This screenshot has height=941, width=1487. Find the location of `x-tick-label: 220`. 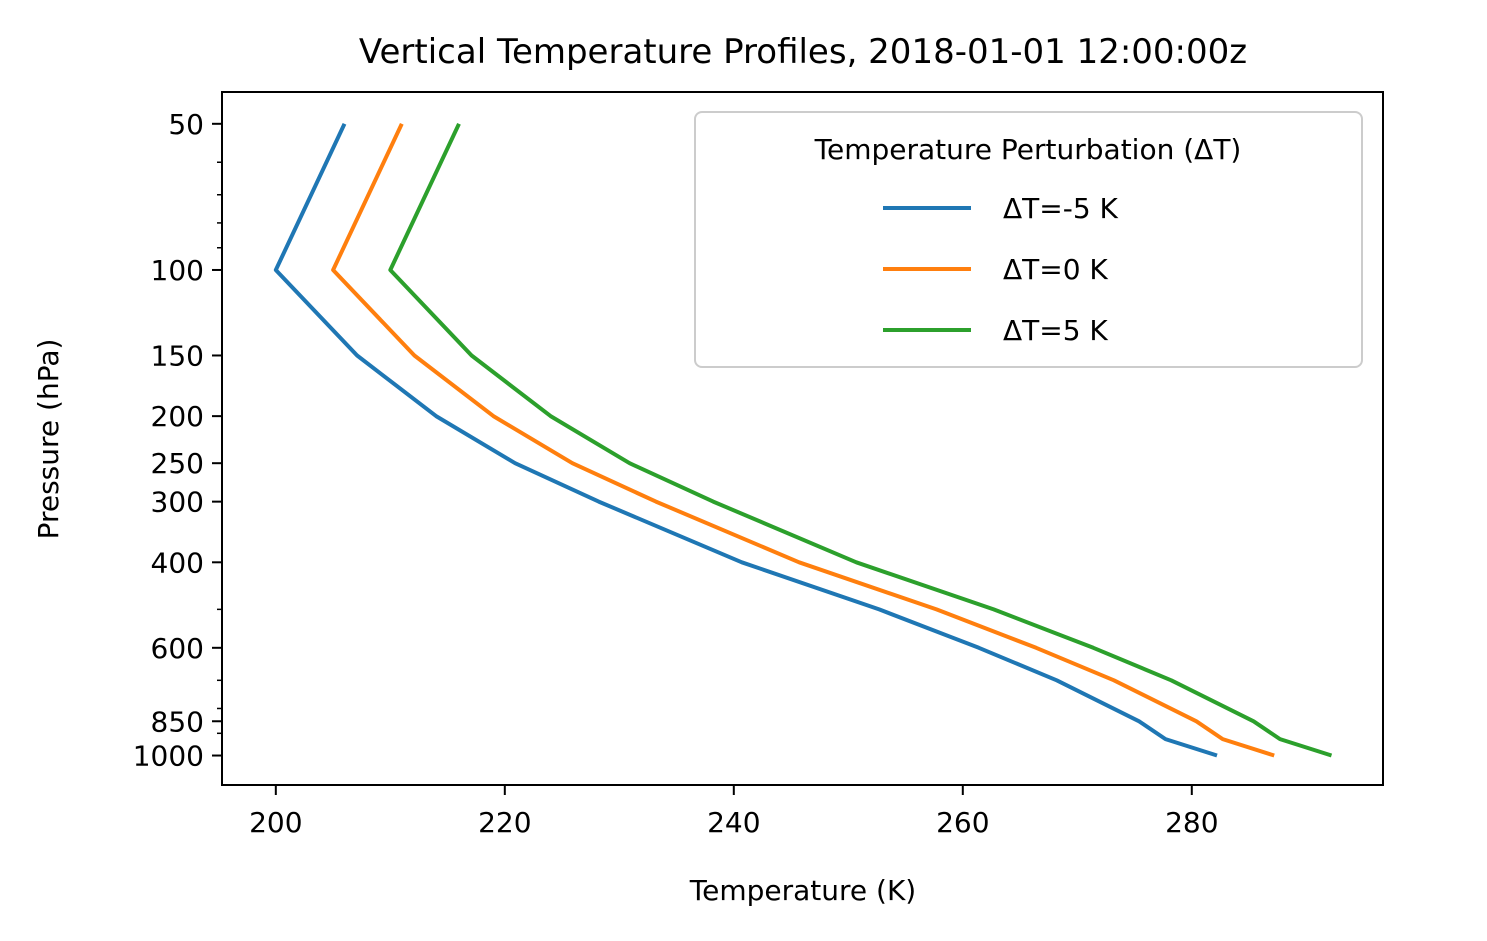

x-tick-label: 220 is located at coordinates (504, 822).